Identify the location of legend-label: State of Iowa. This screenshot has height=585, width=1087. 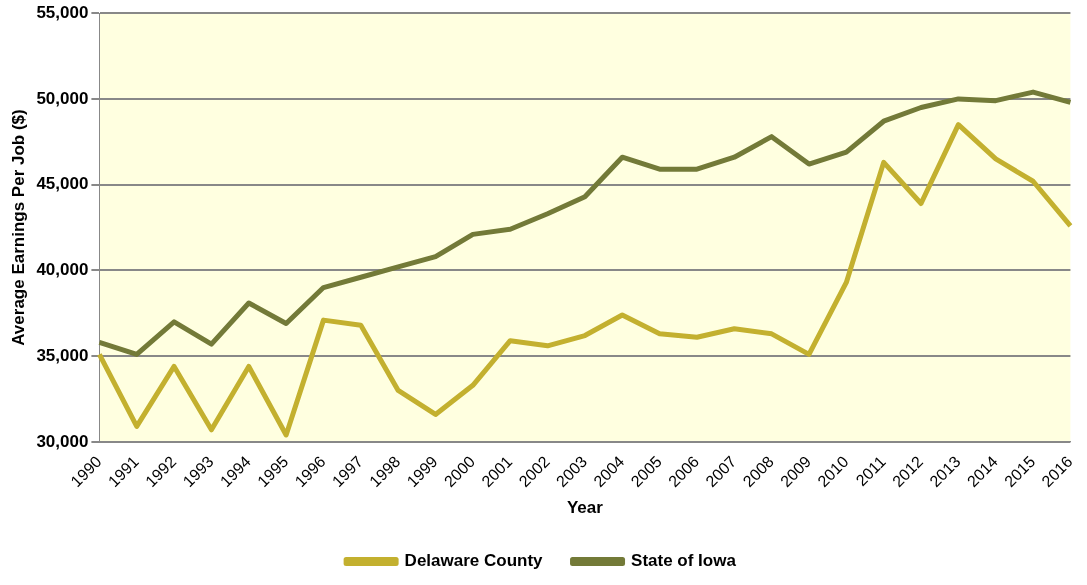
(684, 561).